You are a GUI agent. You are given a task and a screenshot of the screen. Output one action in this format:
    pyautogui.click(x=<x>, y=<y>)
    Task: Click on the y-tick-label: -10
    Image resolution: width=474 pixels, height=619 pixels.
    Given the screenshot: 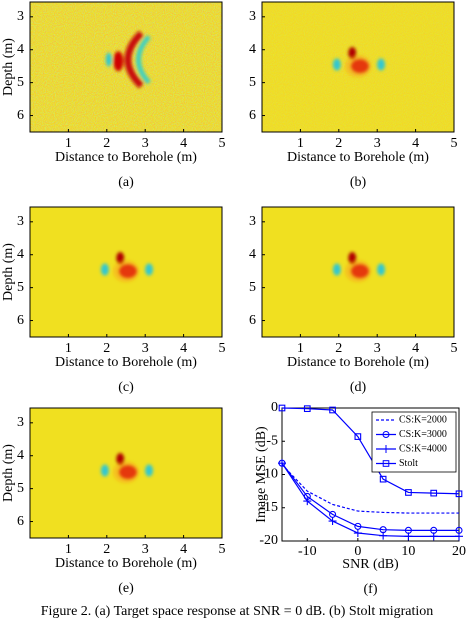 What is the action you would take?
    pyautogui.click(x=268, y=474)
    